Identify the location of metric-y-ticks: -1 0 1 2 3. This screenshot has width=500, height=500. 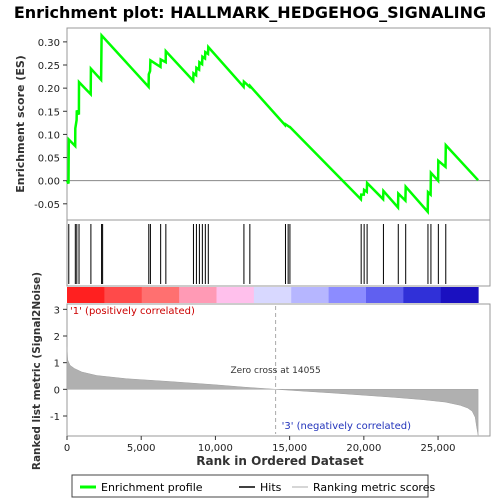
(58, 364).